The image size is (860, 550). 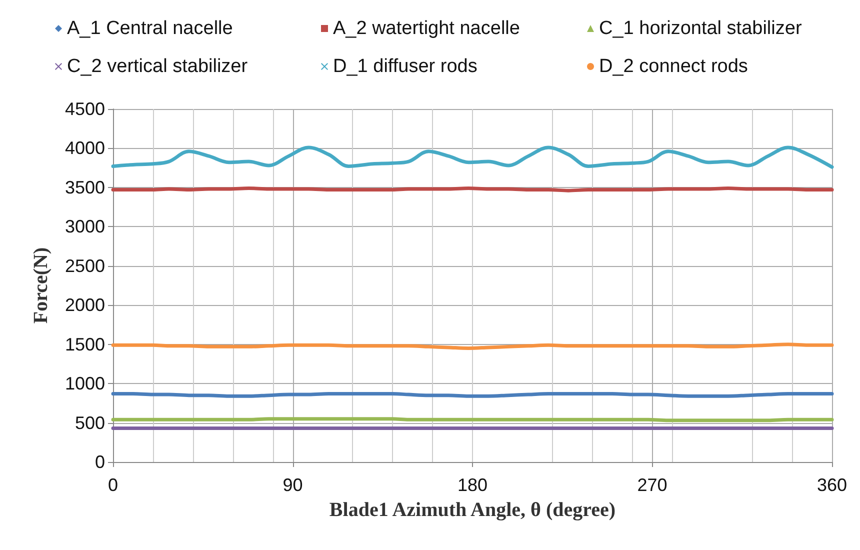 I want to click on legend-label: C_1 horizontal stabilizer, so click(x=700, y=28).